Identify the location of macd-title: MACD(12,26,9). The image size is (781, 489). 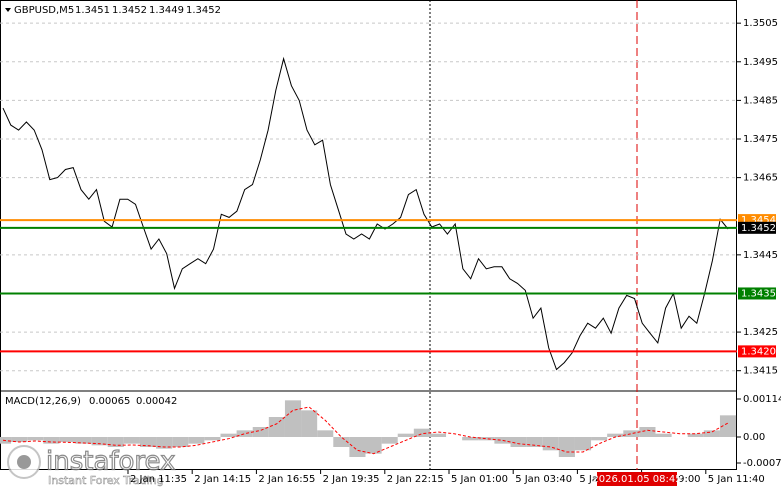
(43, 401).